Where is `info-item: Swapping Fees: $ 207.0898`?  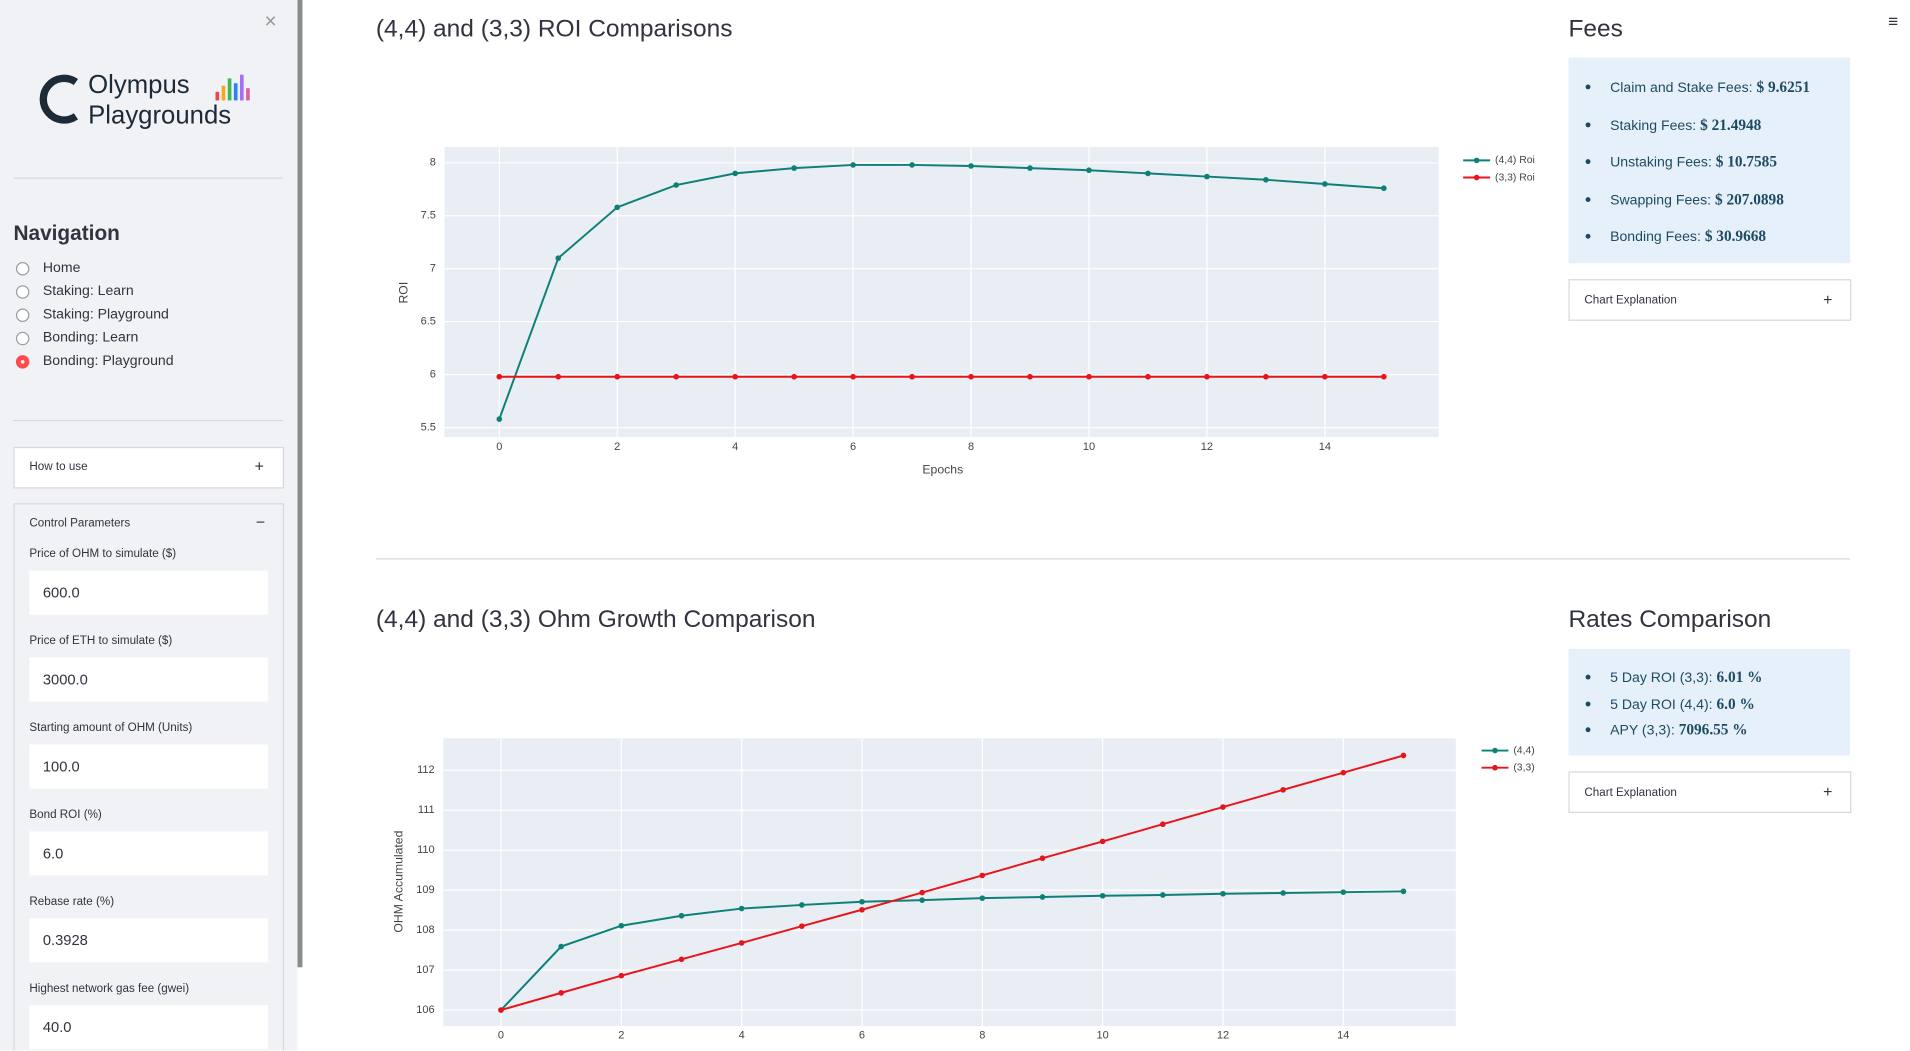 info-item: Swapping Fees: $ 207.0898 is located at coordinates (1697, 200).